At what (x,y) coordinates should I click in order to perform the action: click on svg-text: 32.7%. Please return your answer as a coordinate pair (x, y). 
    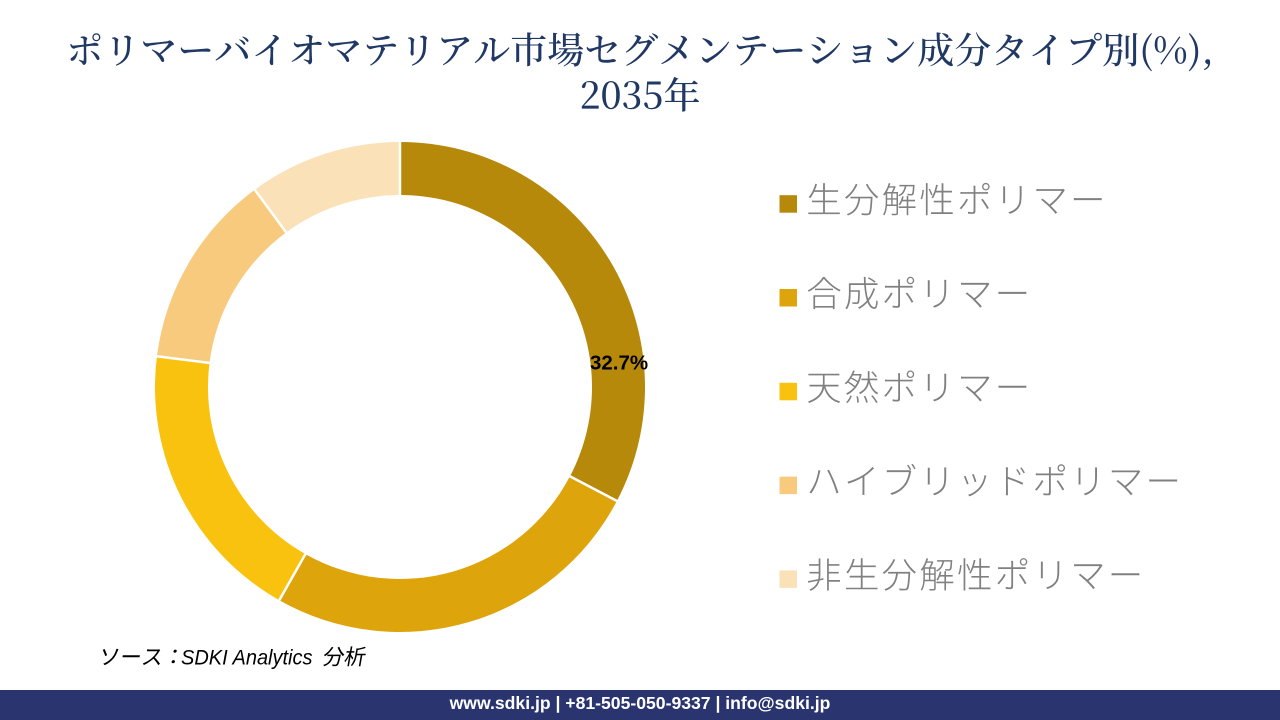
    Looking at the image, I should click on (619, 363).